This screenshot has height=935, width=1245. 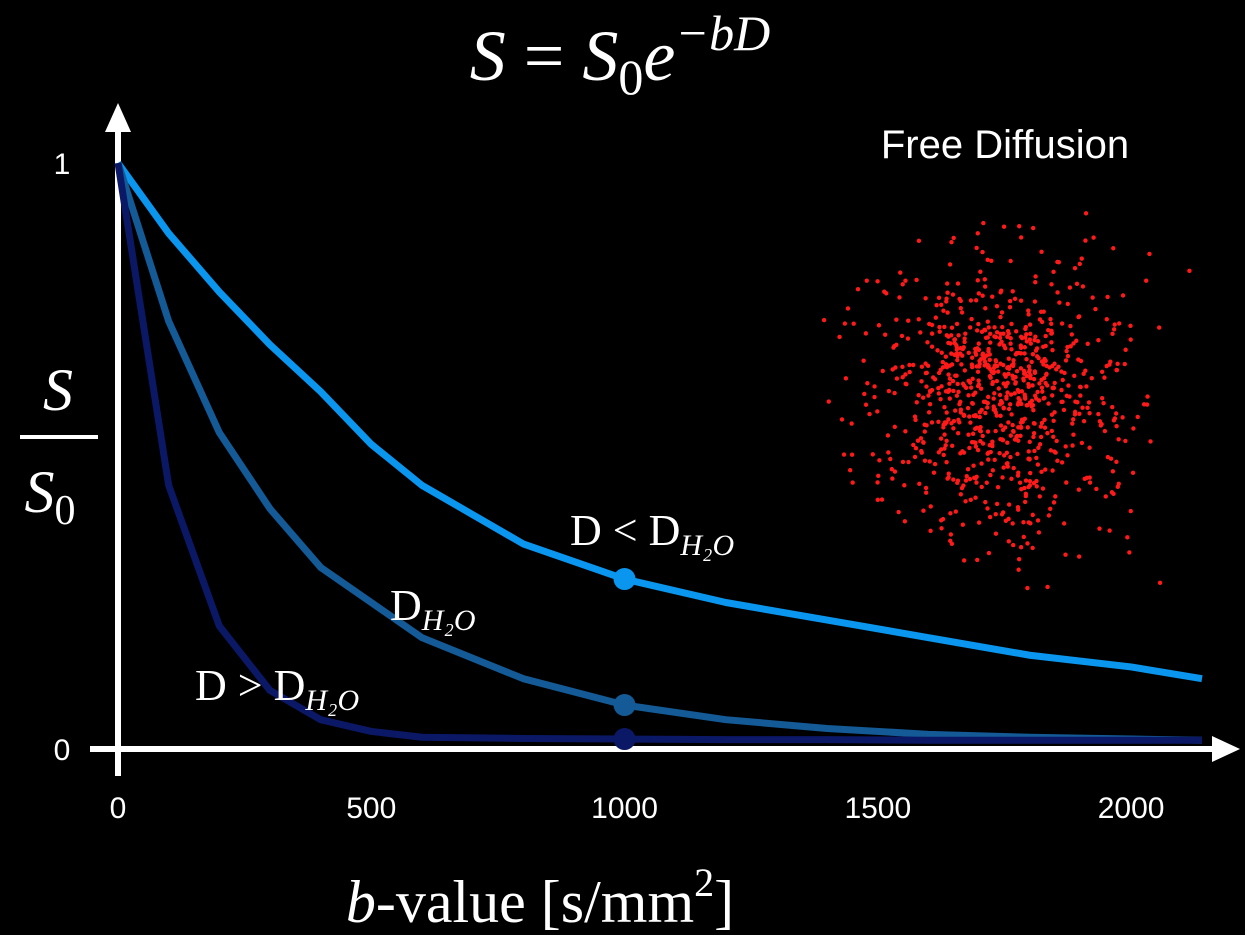 I want to click on legend-name: D > D, so click(x=250, y=685).